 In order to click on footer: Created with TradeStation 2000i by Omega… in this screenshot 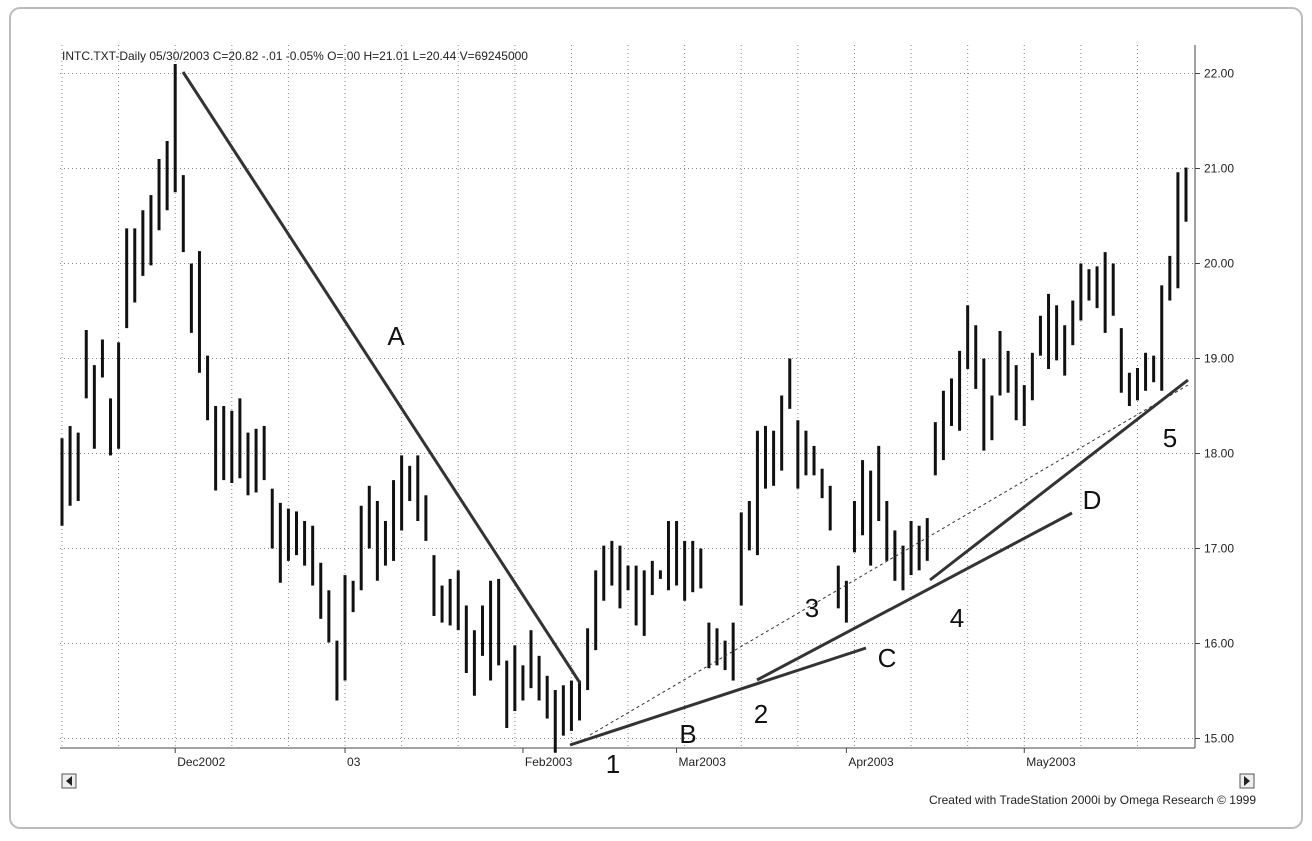, I will do `click(1092, 800)`.